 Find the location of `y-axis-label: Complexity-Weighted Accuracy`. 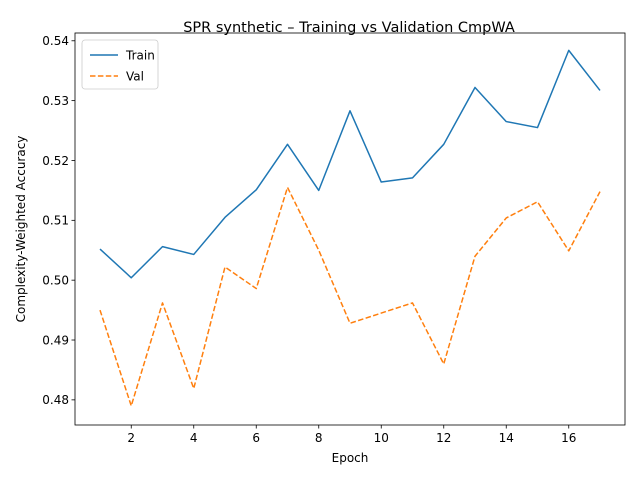

y-axis-label: Complexity-Weighted Accuracy is located at coordinates (21, 229).